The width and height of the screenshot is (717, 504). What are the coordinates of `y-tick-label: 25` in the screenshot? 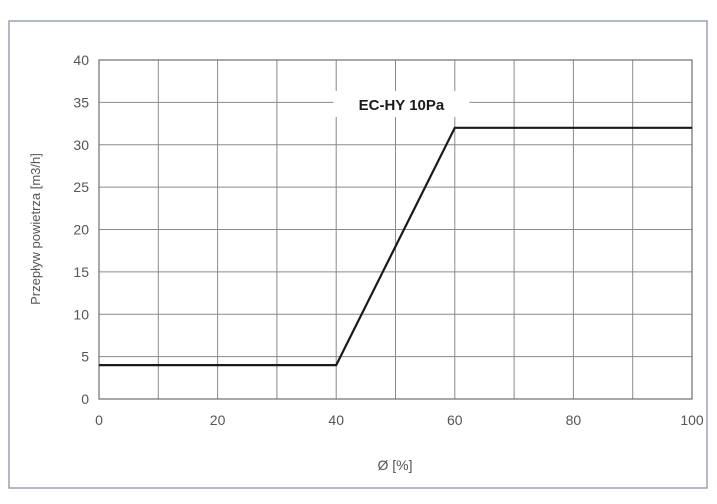 It's located at (81, 187).